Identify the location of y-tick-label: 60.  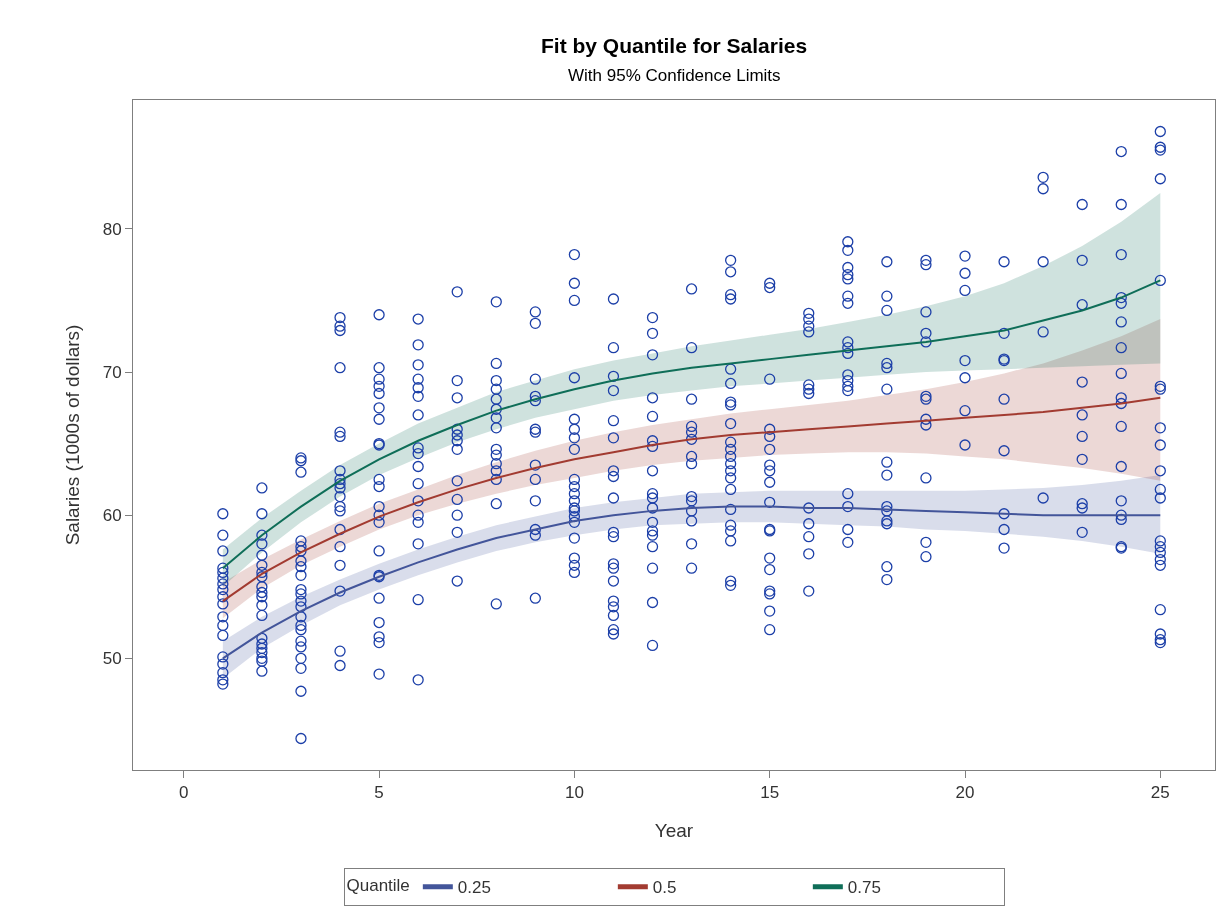
(112, 516).